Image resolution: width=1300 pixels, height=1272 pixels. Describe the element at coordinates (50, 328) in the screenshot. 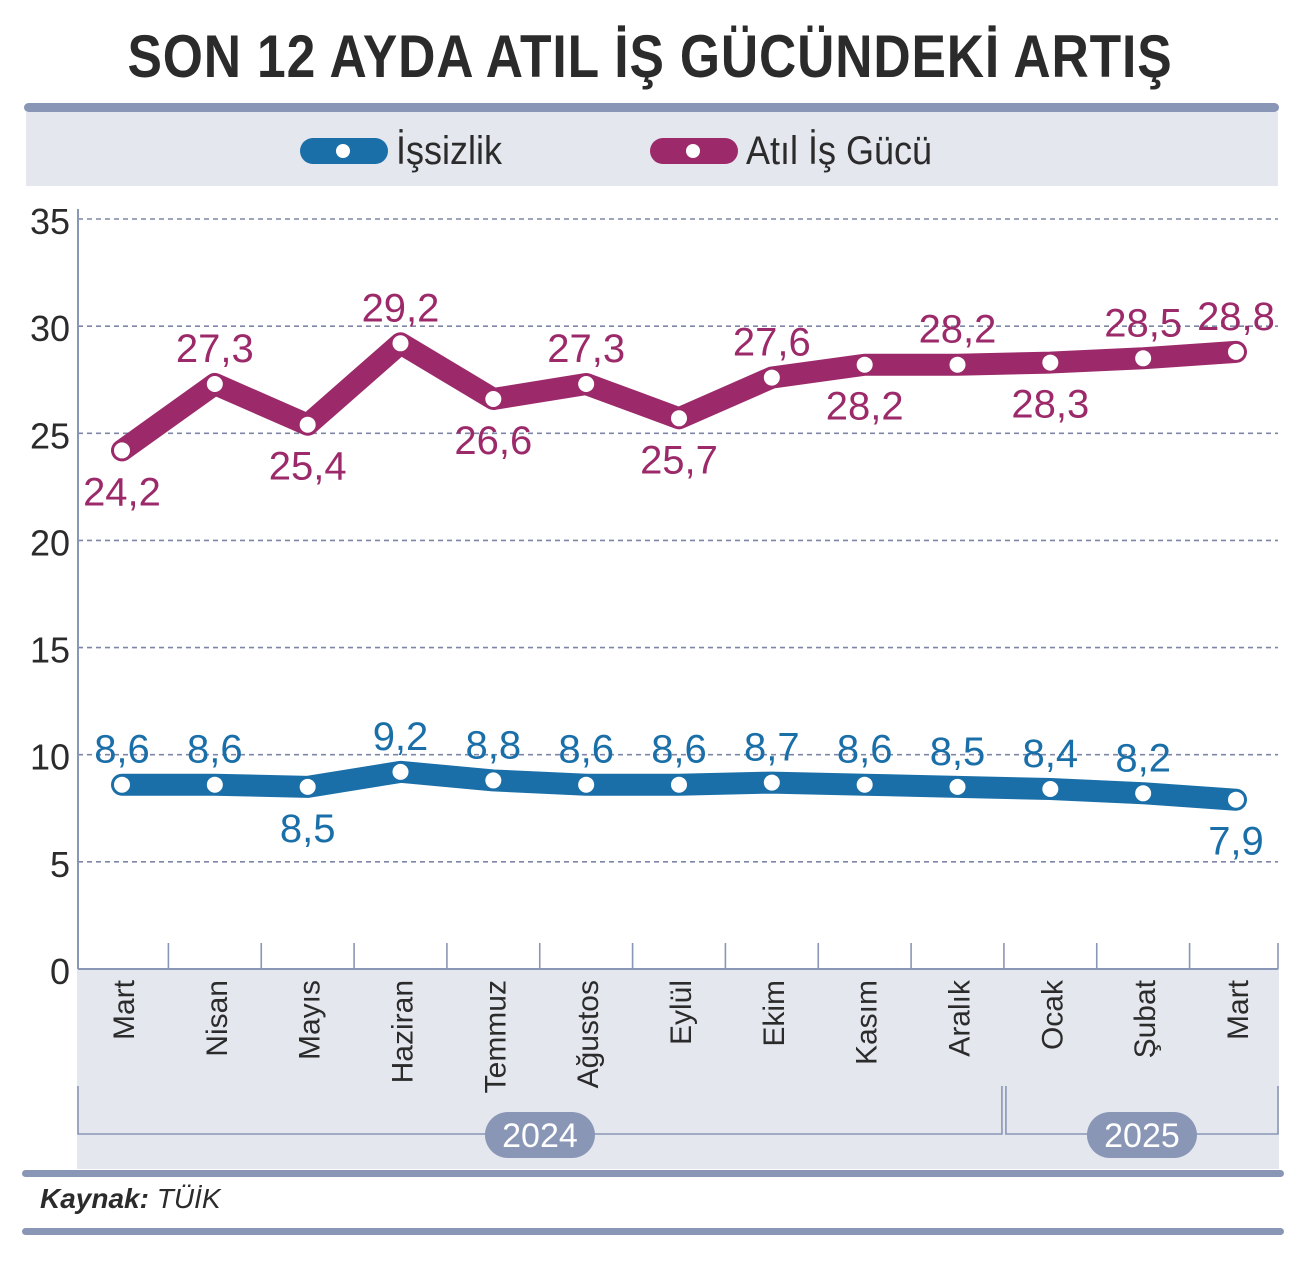

I see `y-tick-label: 30` at that location.